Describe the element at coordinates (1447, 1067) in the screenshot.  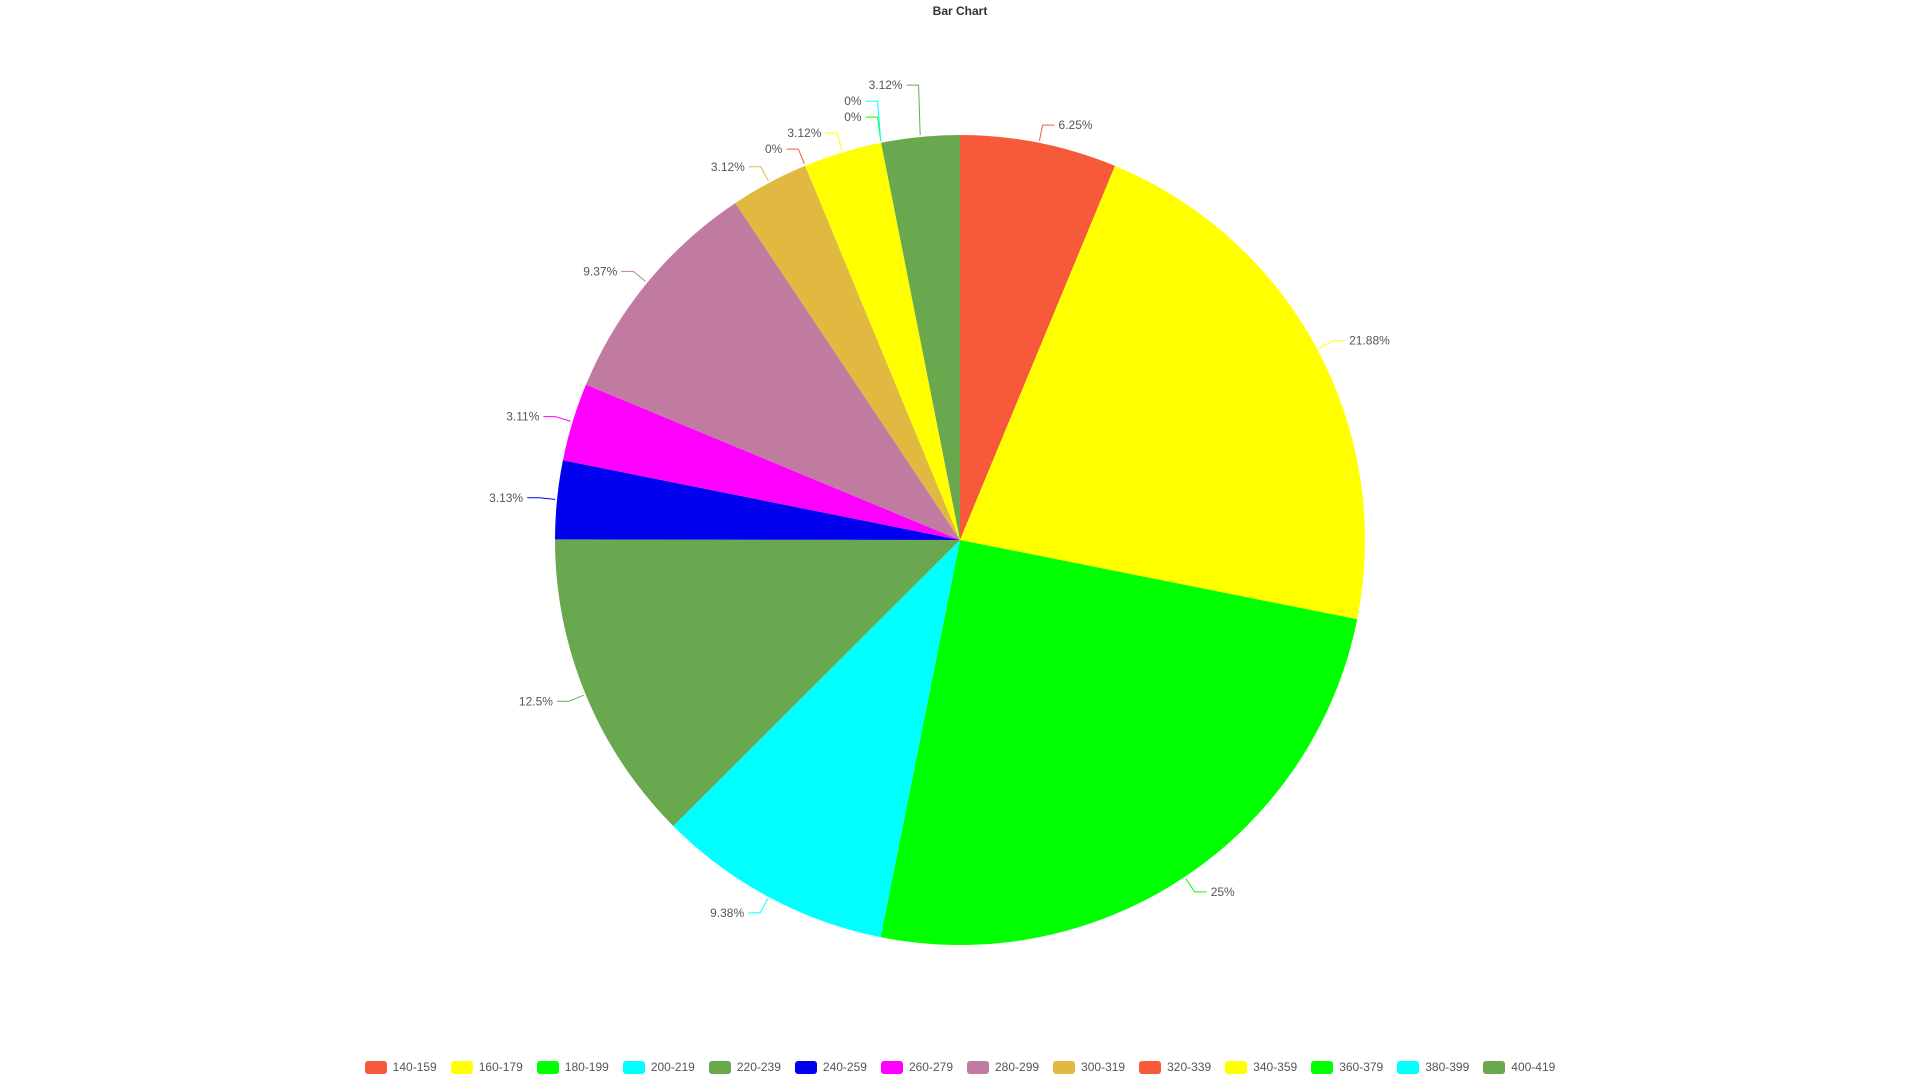
I see `legend-label: 380-399` at that location.